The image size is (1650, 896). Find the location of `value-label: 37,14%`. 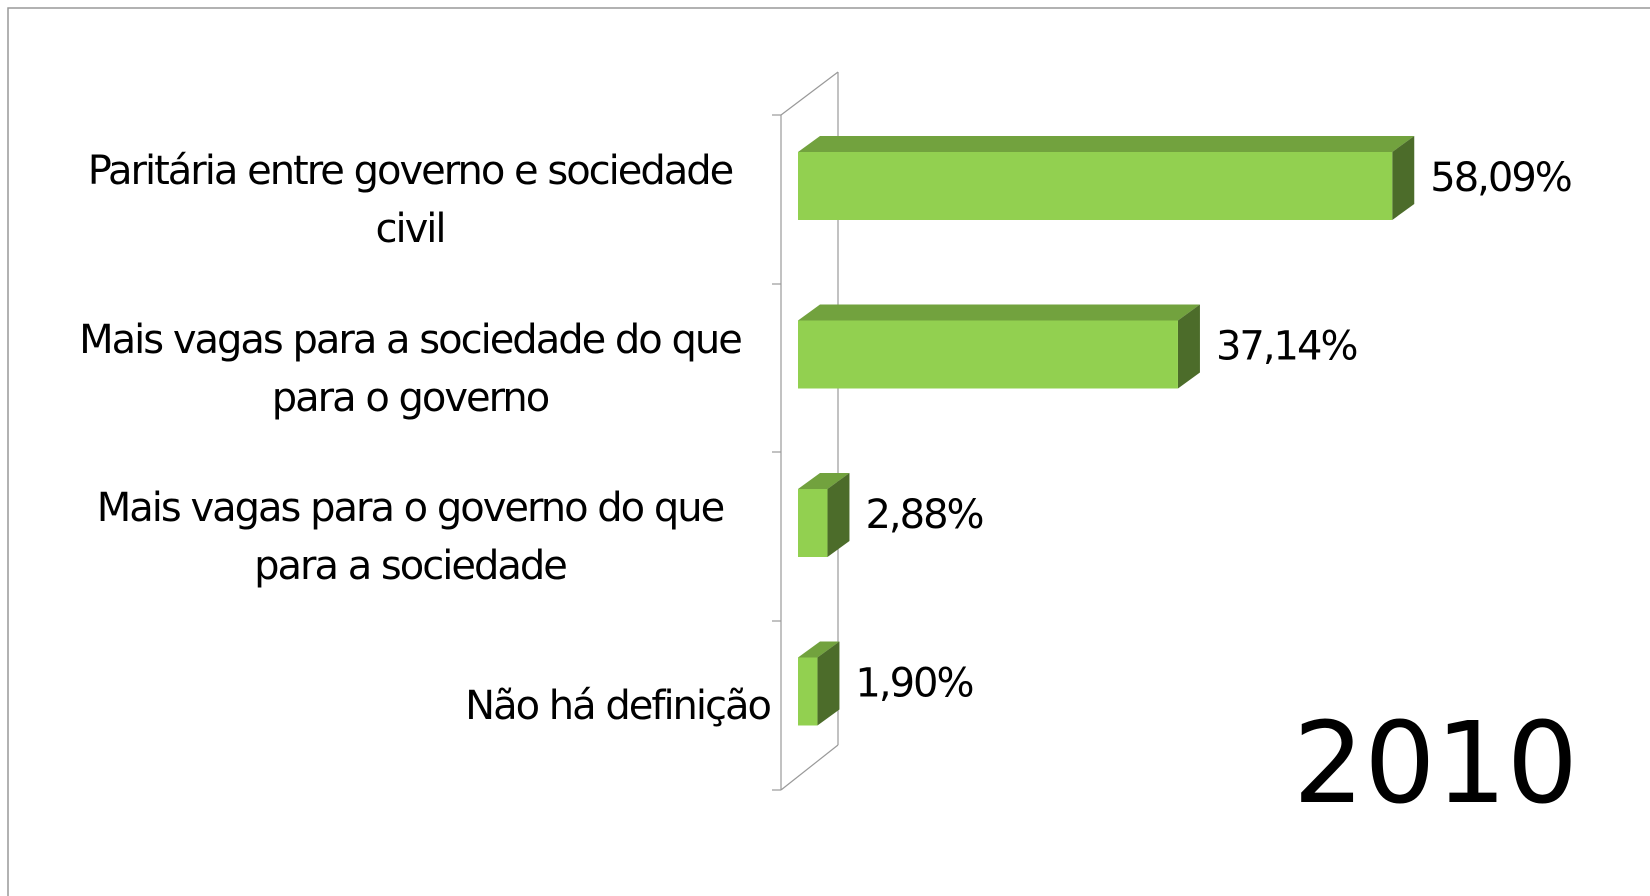

value-label: 37,14% is located at coordinates (1286, 347).